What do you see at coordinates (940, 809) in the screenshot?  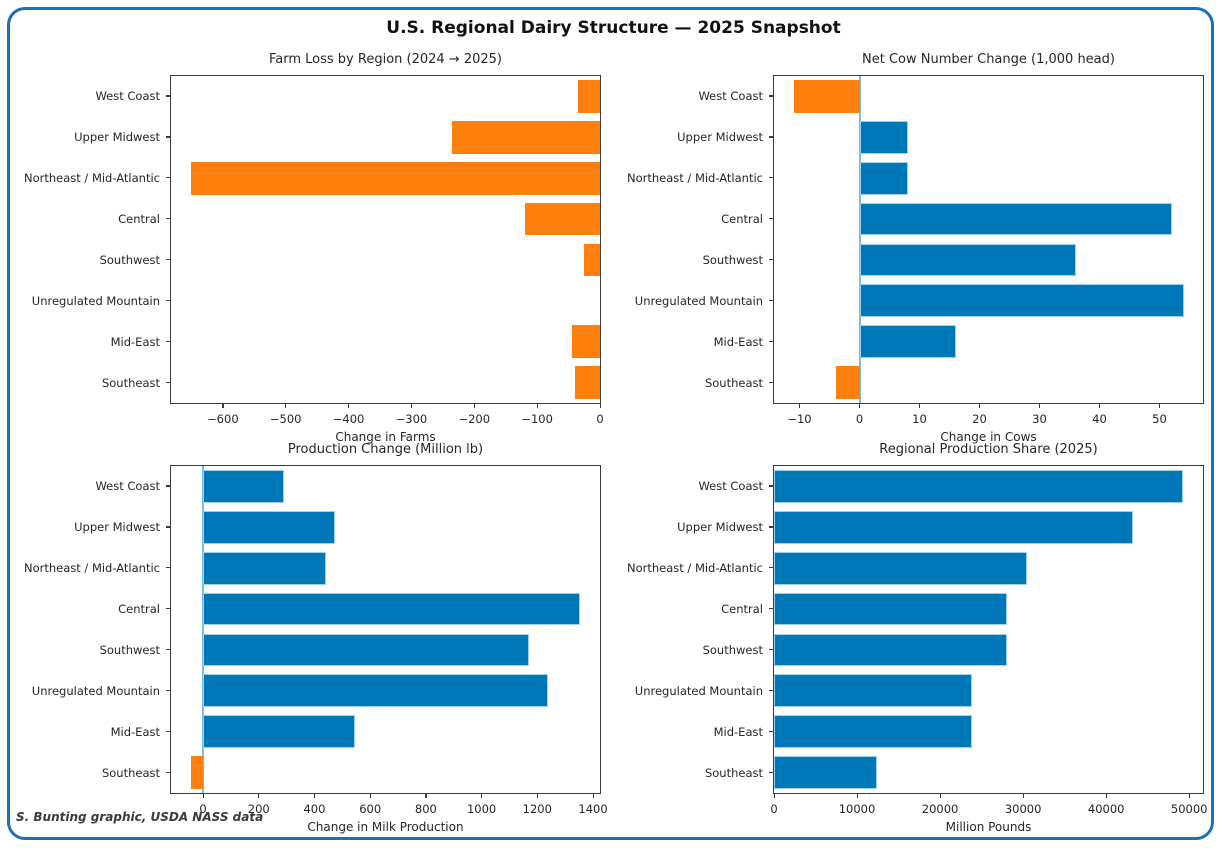 I see `x-tick-label: 20000` at bounding box center [940, 809].